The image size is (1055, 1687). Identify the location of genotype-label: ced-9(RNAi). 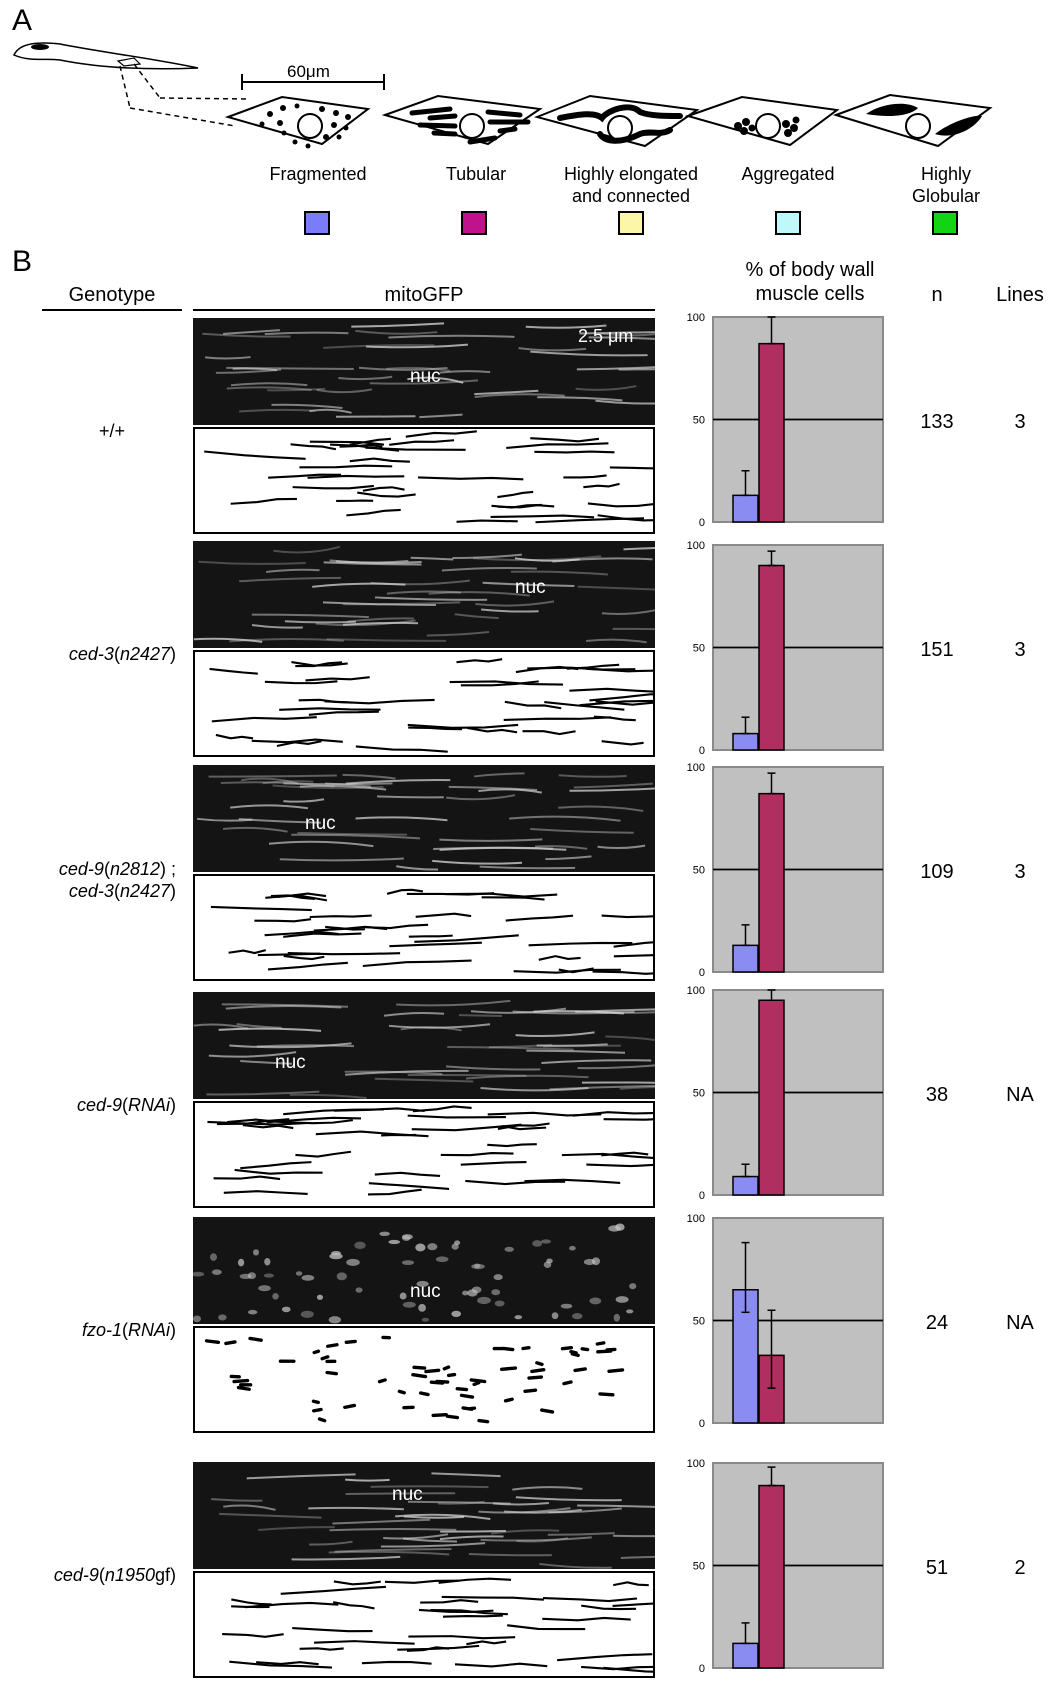
(126, 1105).